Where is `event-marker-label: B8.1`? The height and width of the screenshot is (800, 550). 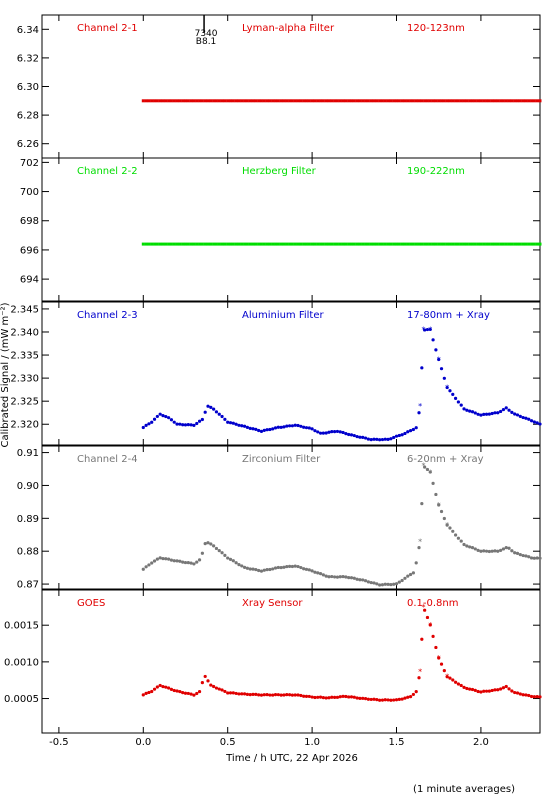 event-marker-label: B8.1 is located at coordinates (206, 42).